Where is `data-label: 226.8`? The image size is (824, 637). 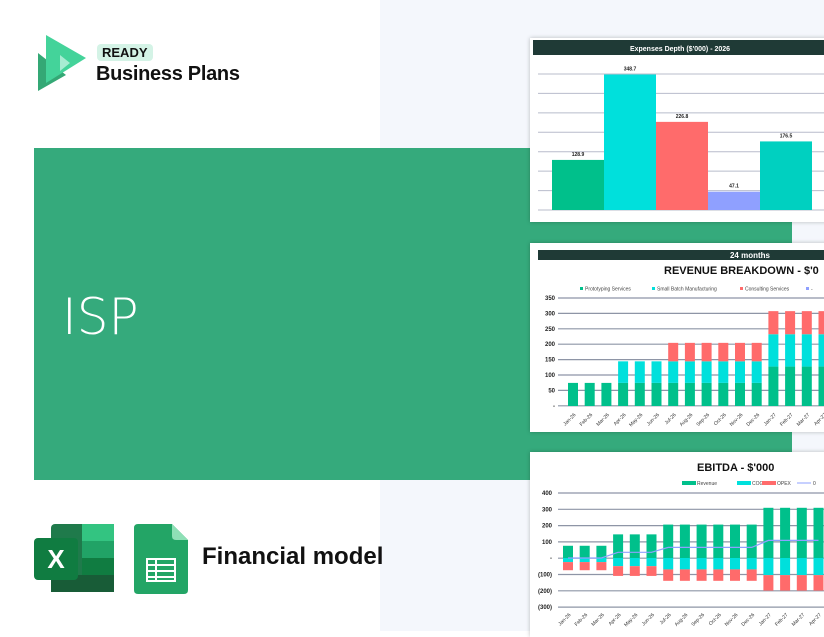 data-label: 226.8 is located at coordinates (682, 117).